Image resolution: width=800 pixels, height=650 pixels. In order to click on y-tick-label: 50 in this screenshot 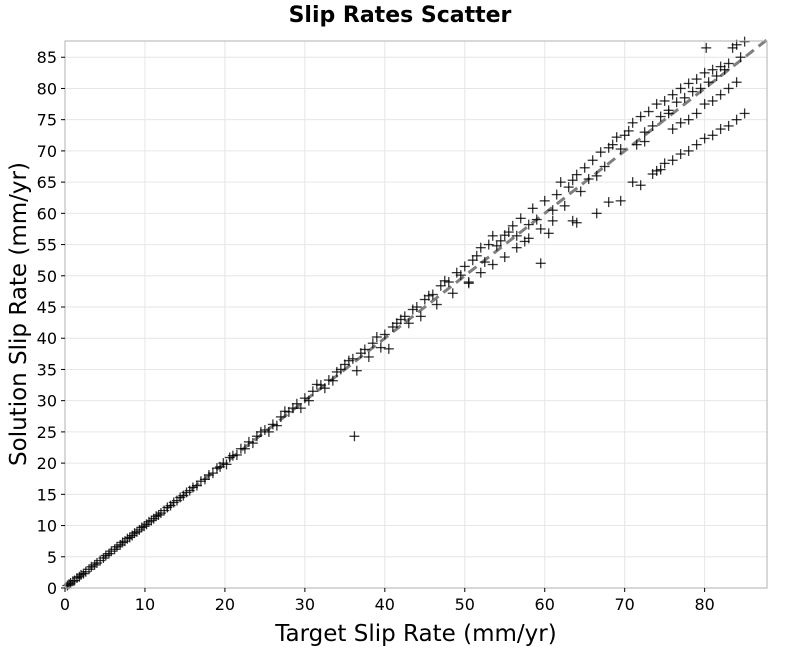, I will do `click(47, 276)`.